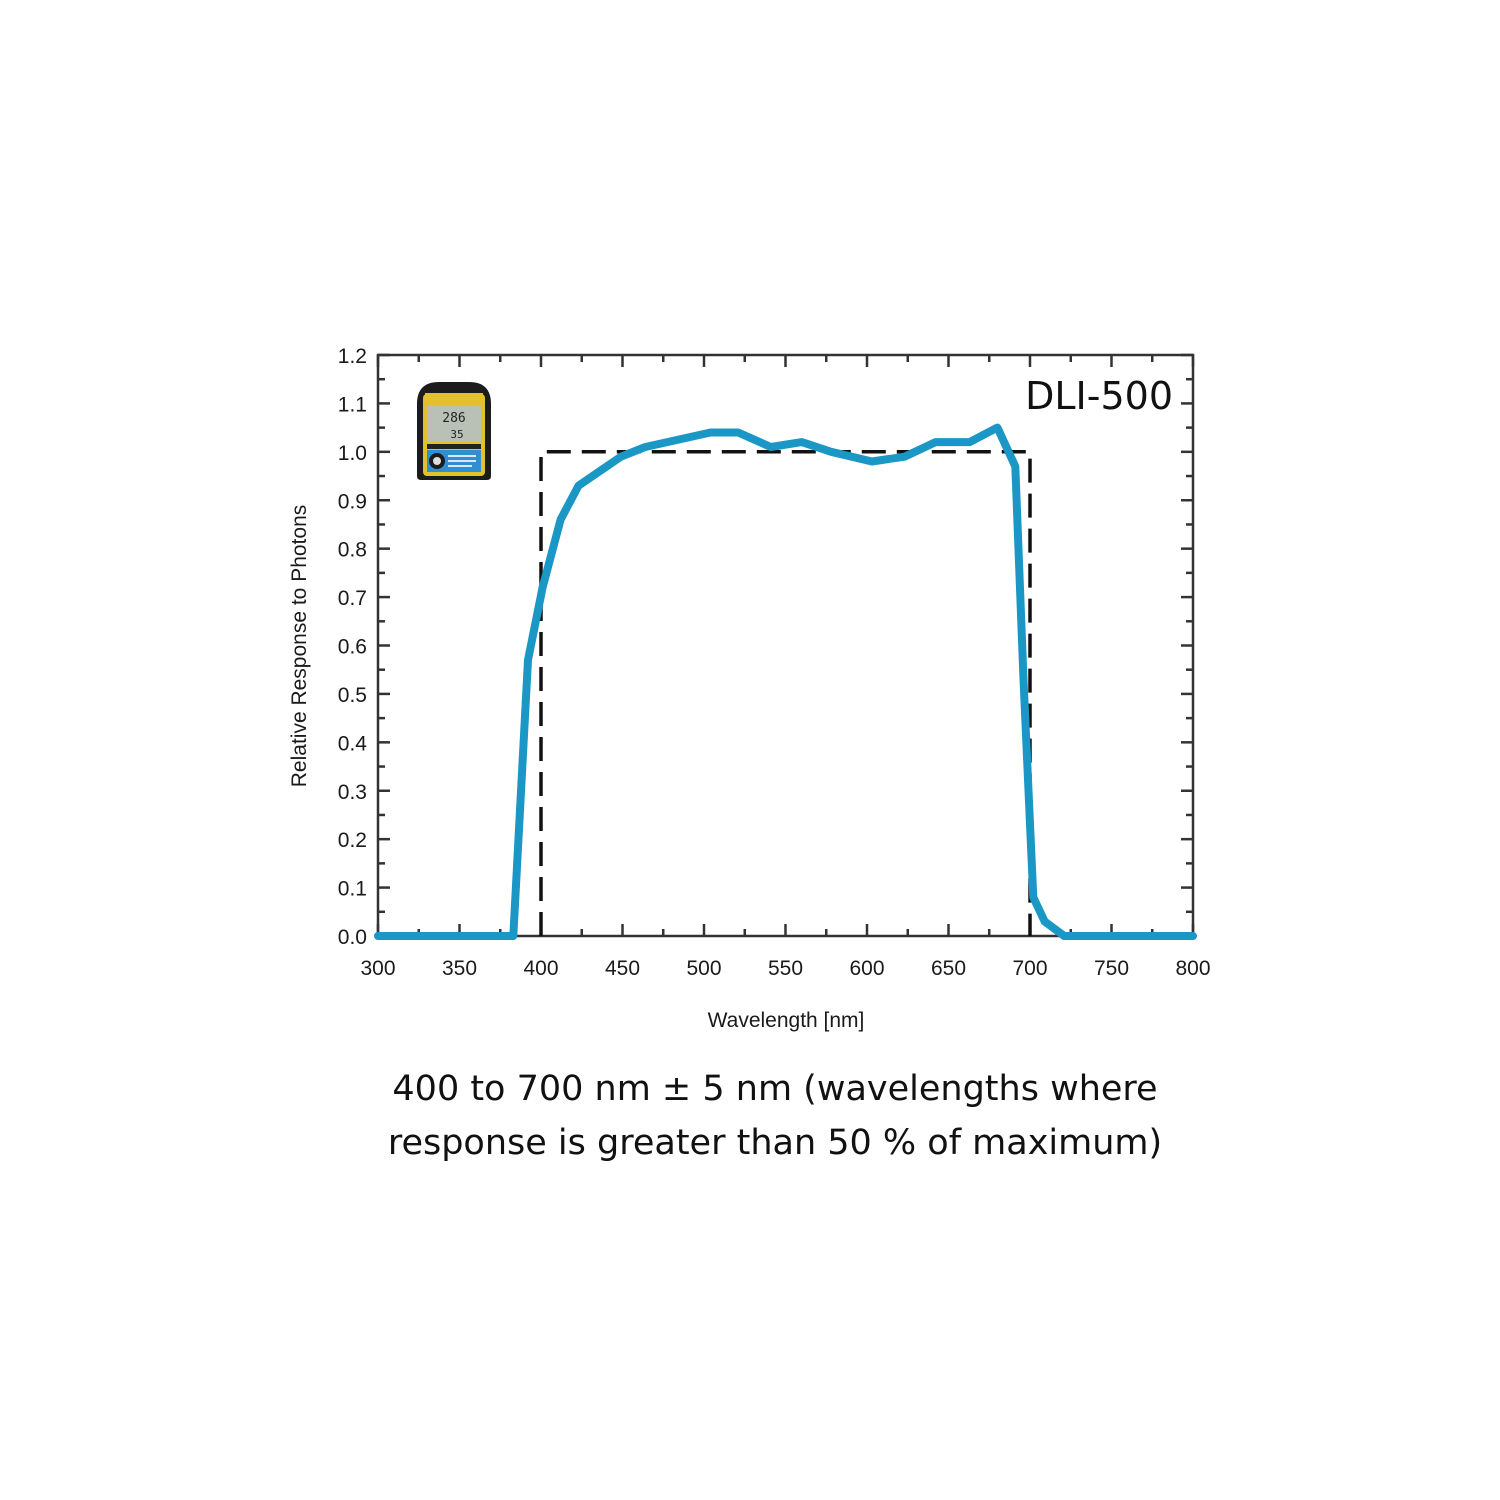 This screenshot has width=1500, height=1500. What do you see at coordinates (540, 968) in the screenshot?
I see `x-tick-label: 400` at bounding box center [540, 968].